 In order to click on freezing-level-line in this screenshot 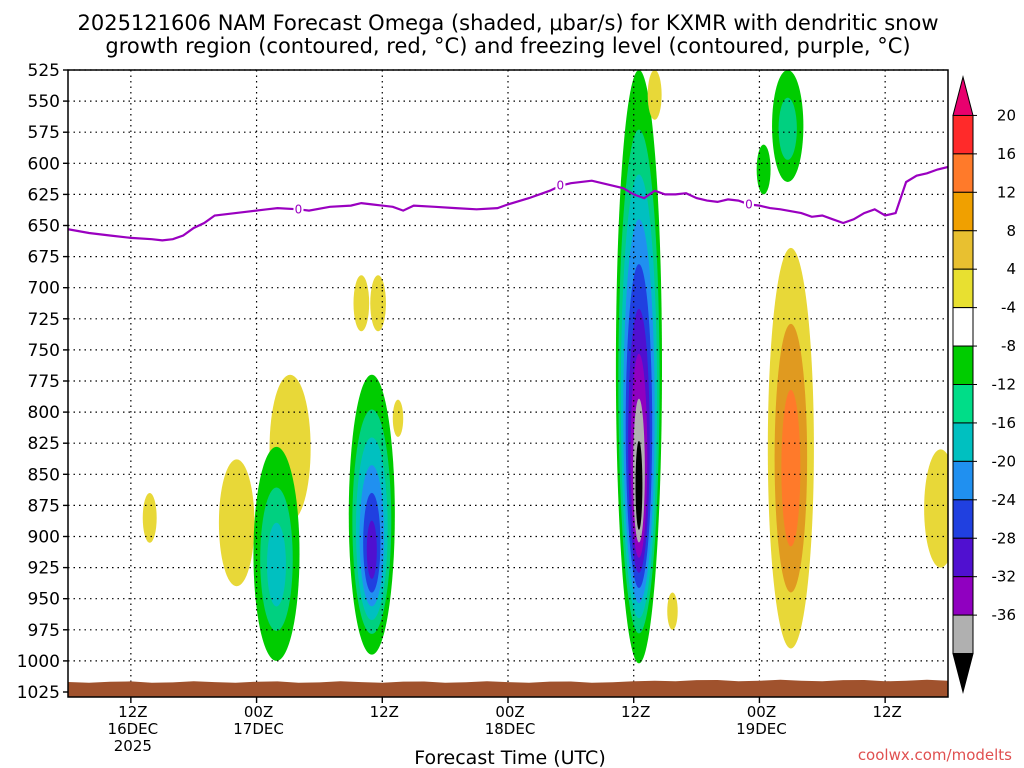, I will do `click(508, 203)`.